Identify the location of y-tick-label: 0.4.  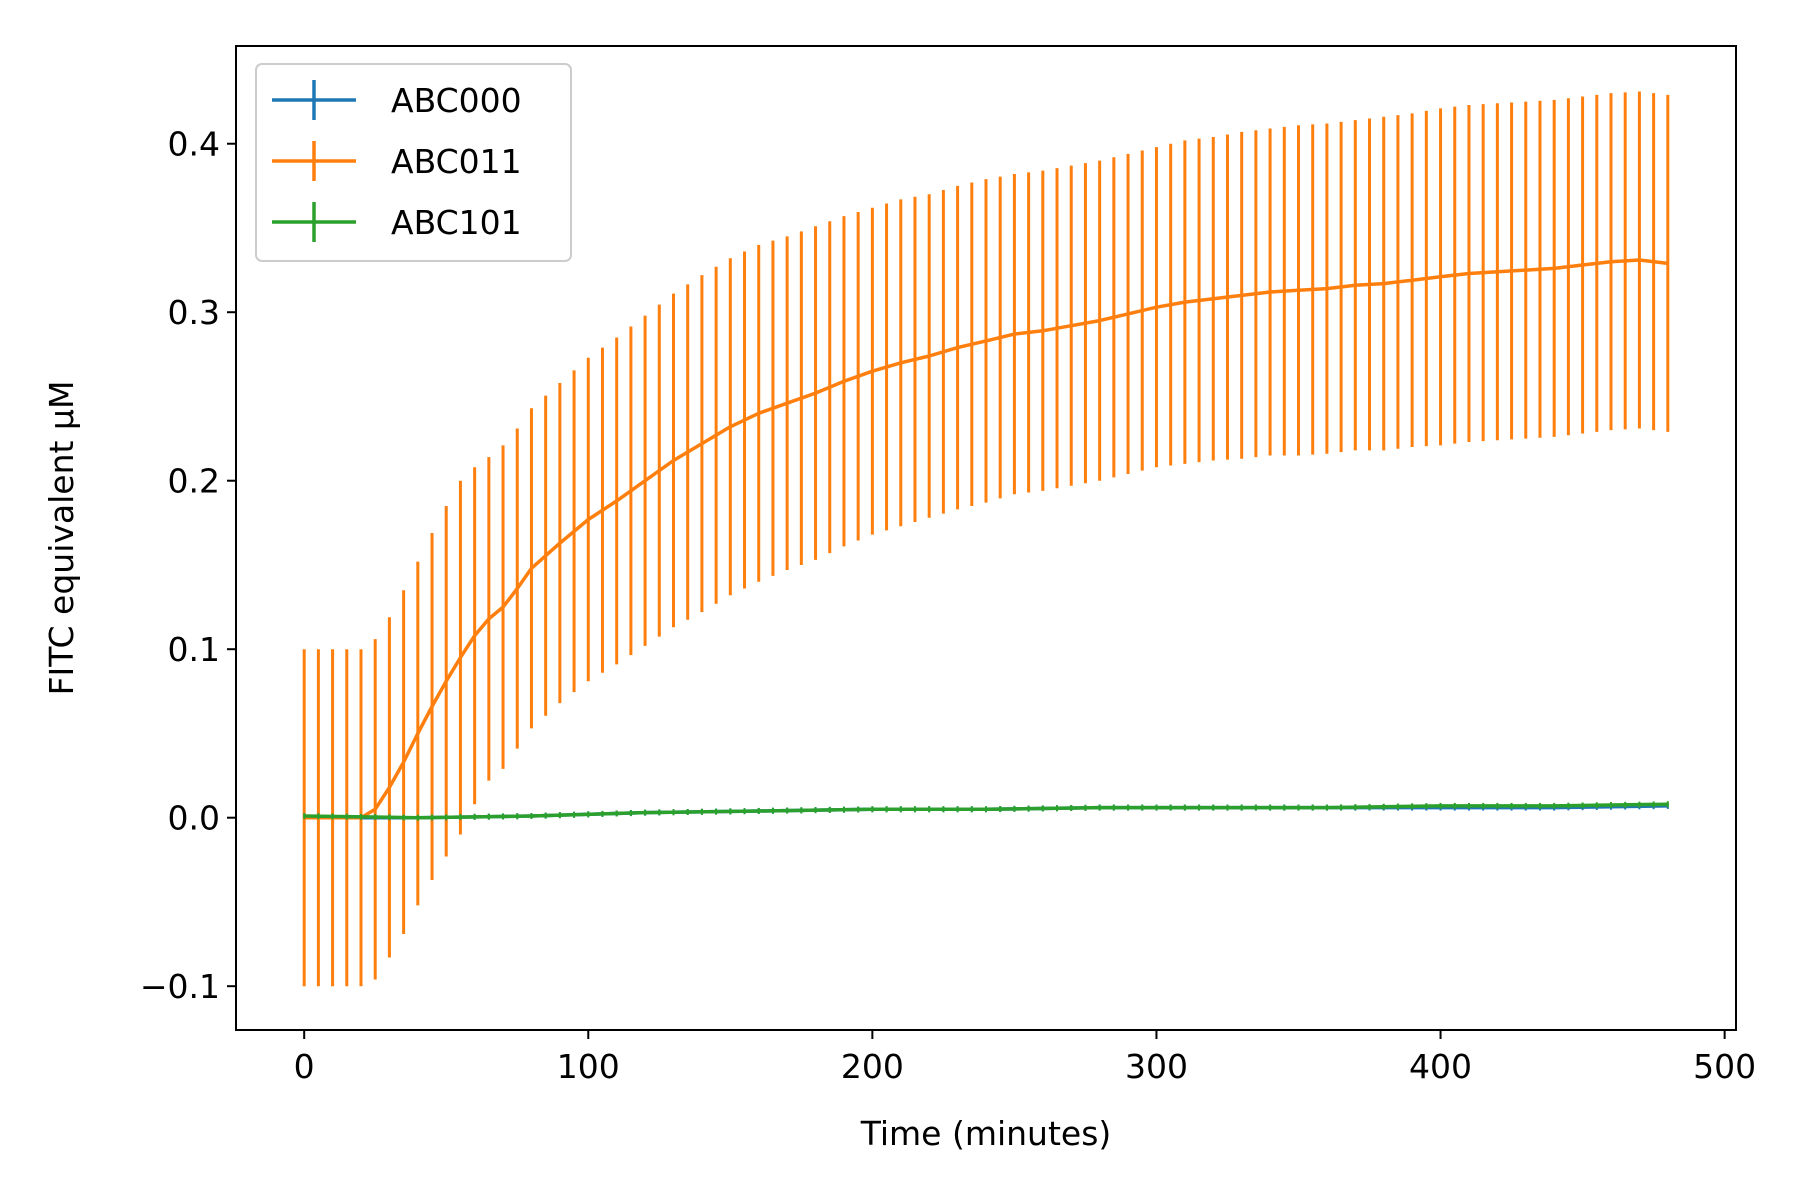
(194, 144).